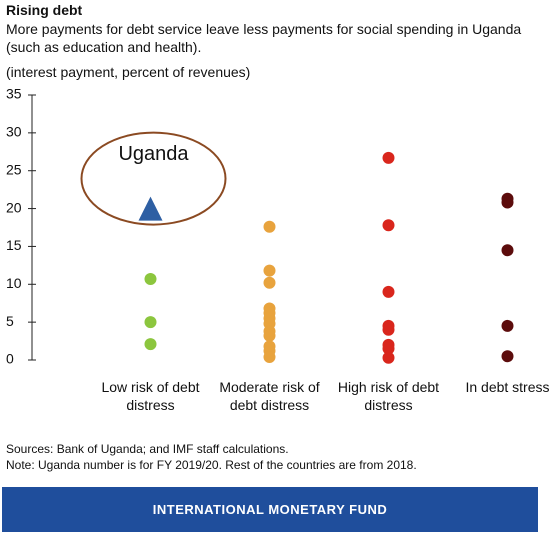 Image resolution: width=550 pixels, height=540 pixels. I want to click on highlight-marker, so click(150, 208).